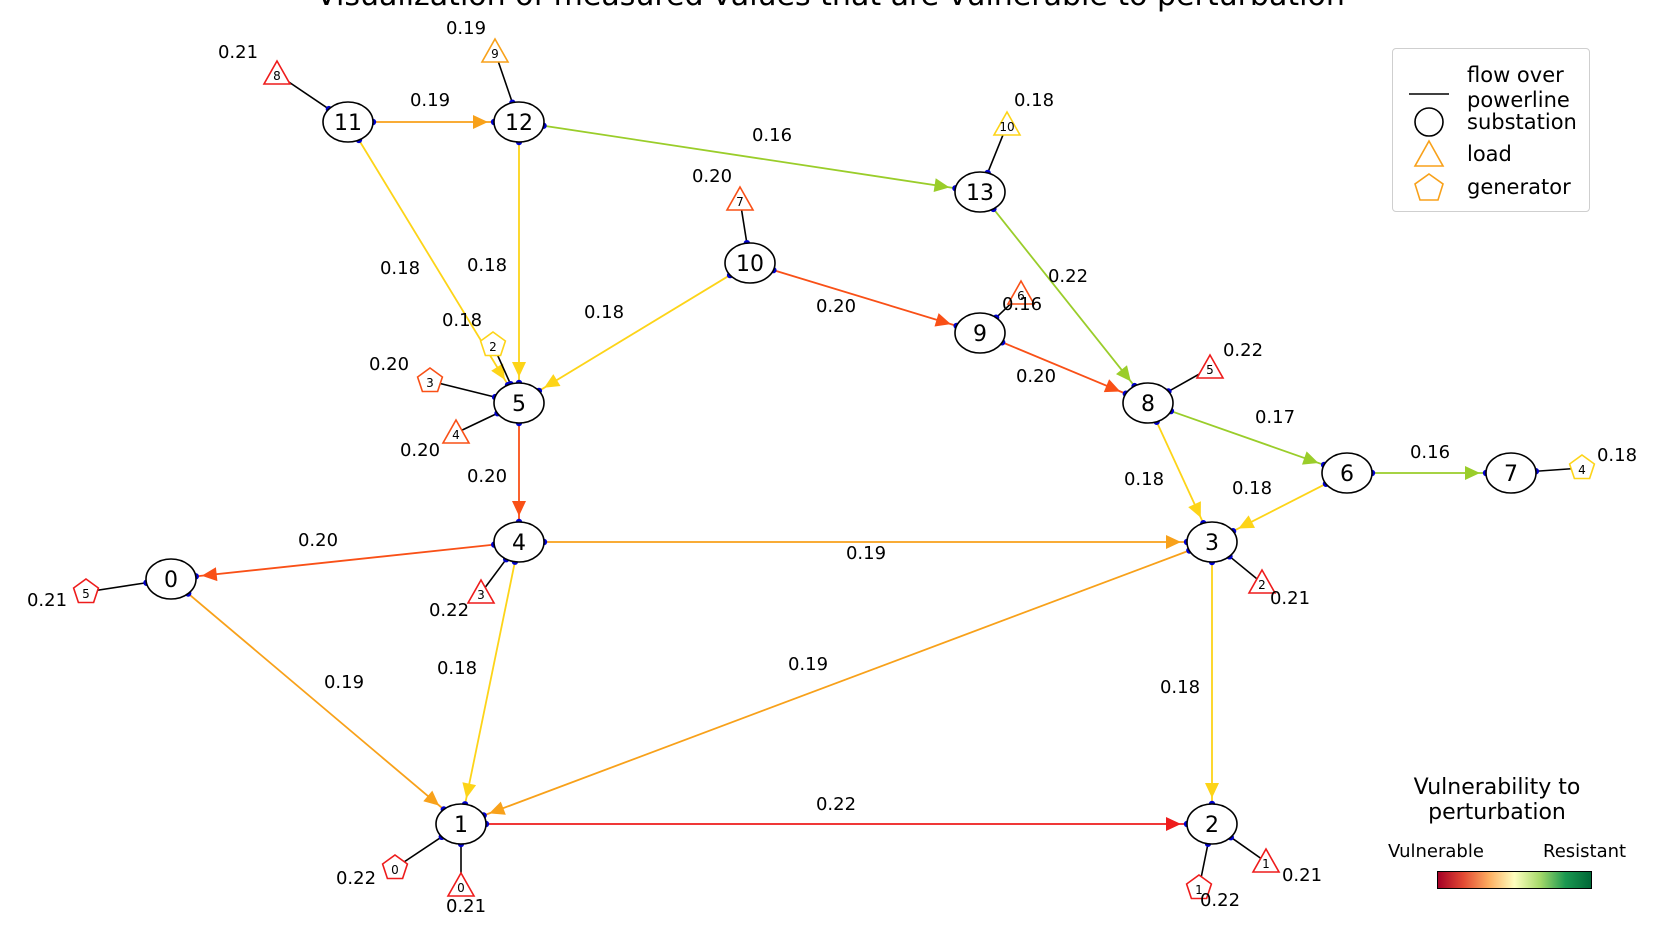 This screenshot has height=938, width=1661. I want to click on substation-id-label: 13, so click(980, 193).